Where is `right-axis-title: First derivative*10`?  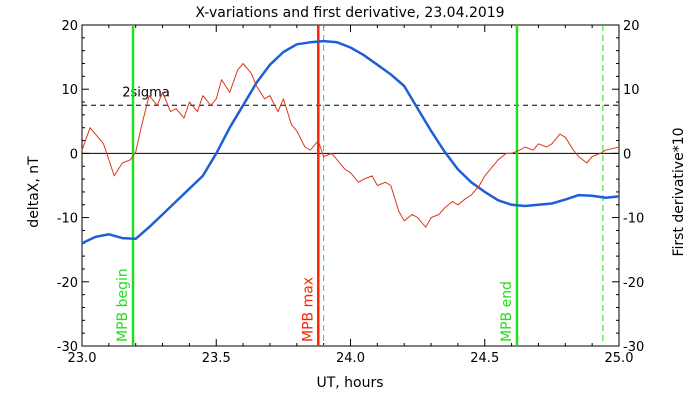 right-axis-title: First derivative*10 is located at coordinates (679, 191).